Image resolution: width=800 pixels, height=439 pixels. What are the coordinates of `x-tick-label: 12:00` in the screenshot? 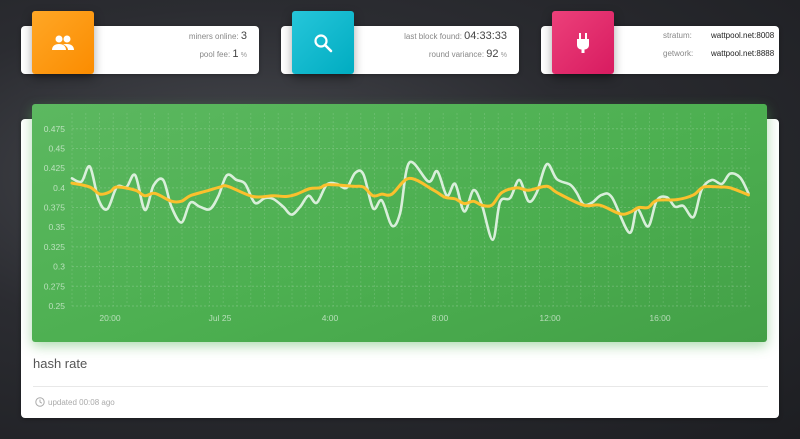 It's located at (550, 318).